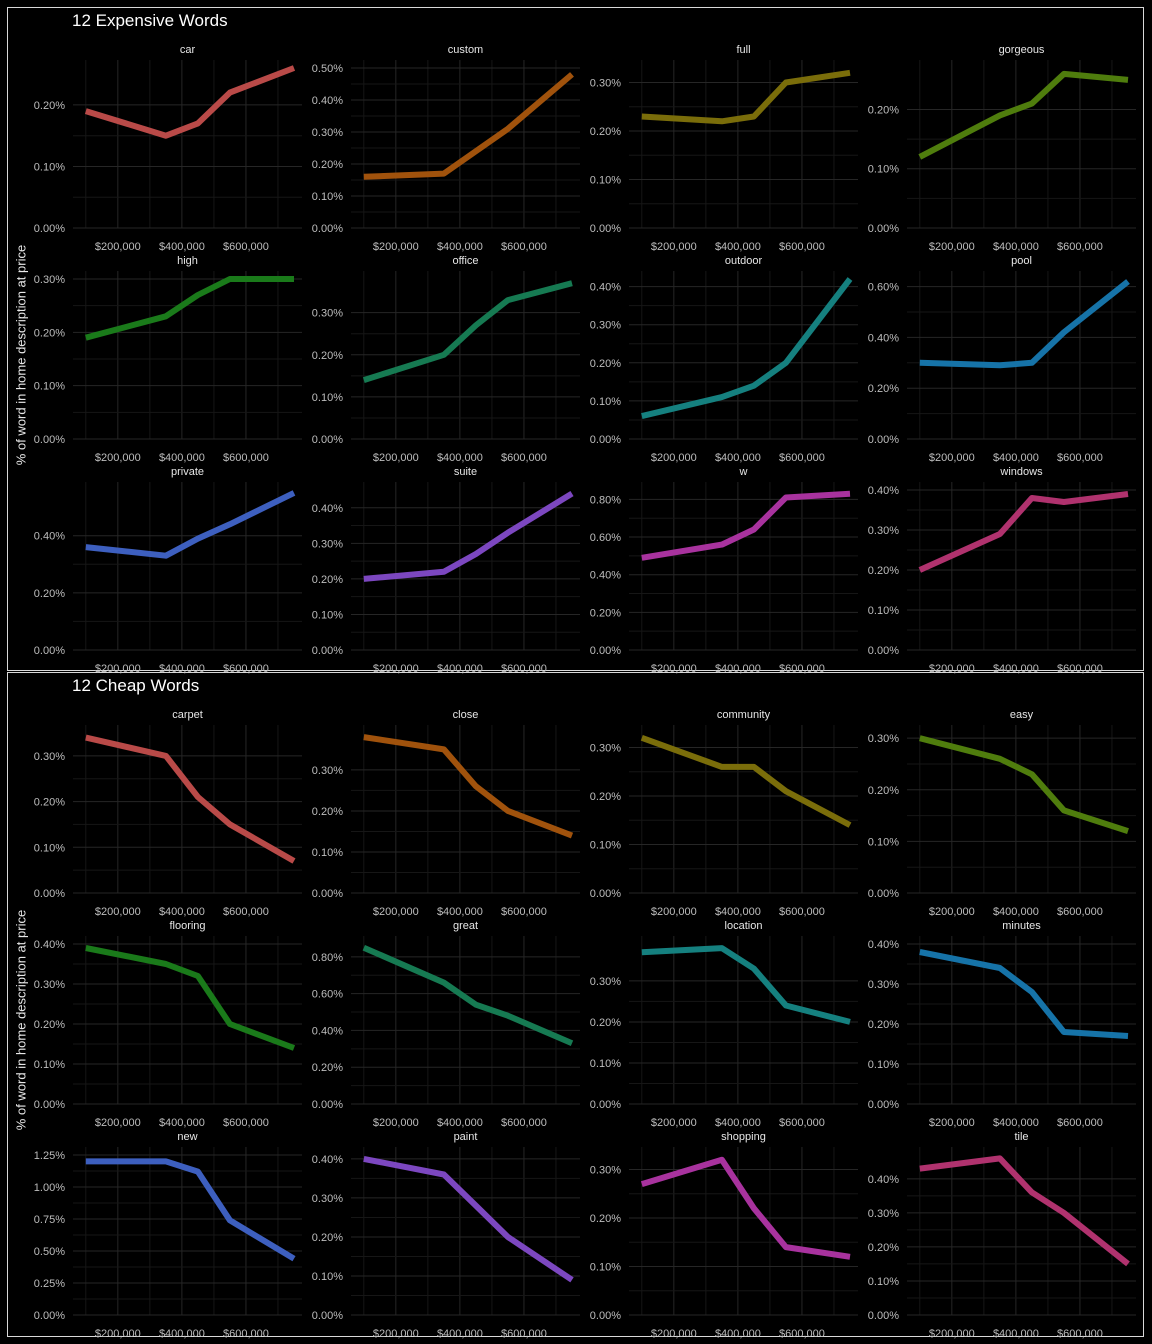 The height and width of the screenshot is (1344, 1152). What do you see at coordinates (744, 715) in the screenshot?
I see `facet-title-community: community` at bounding box center [744, 715].